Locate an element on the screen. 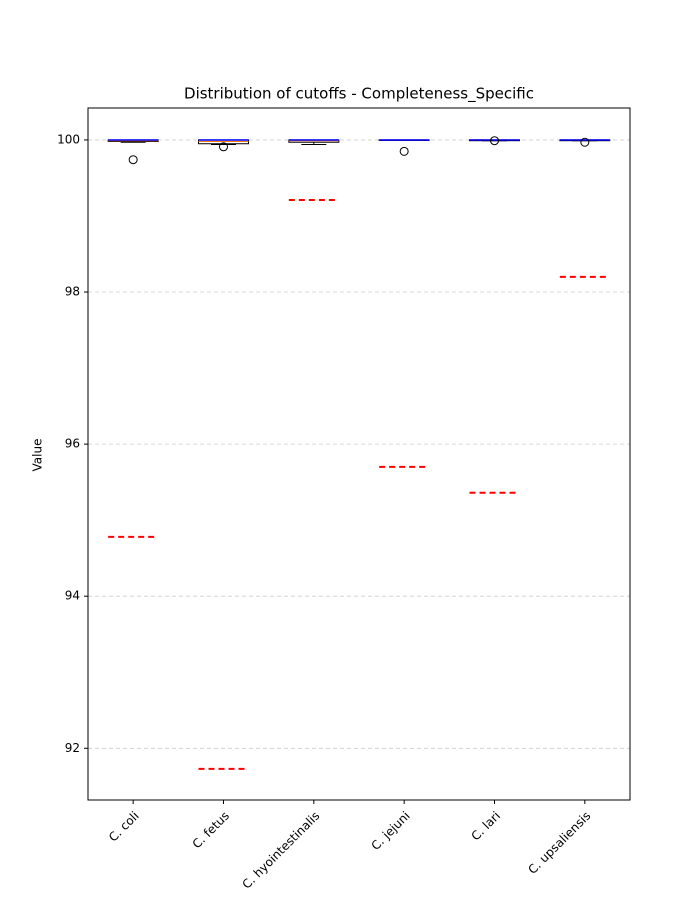 This screenshot has height=904, width=700. y-tick-label: 96 is located at coordinates (72, 444).